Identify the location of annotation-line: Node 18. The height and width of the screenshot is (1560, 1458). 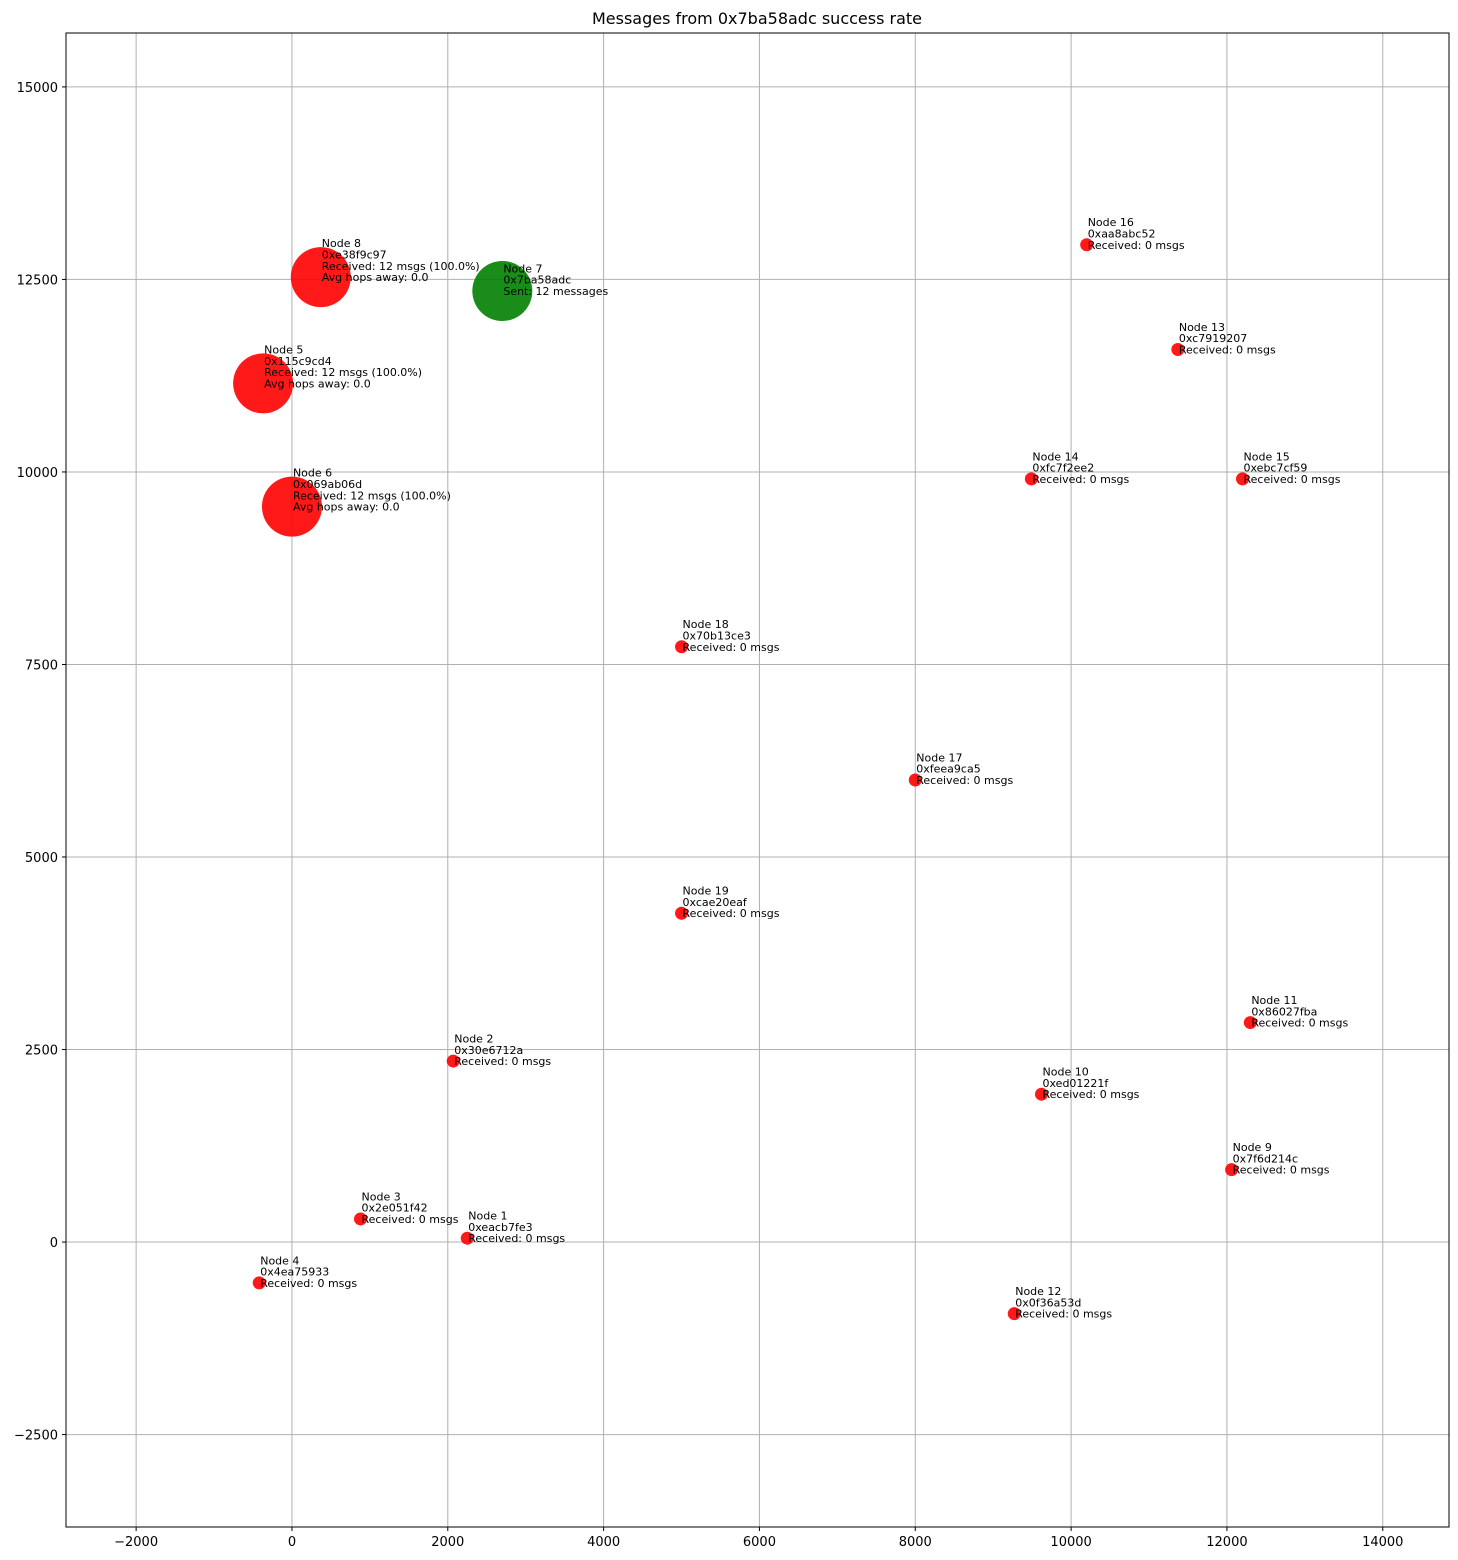
(706, 624).